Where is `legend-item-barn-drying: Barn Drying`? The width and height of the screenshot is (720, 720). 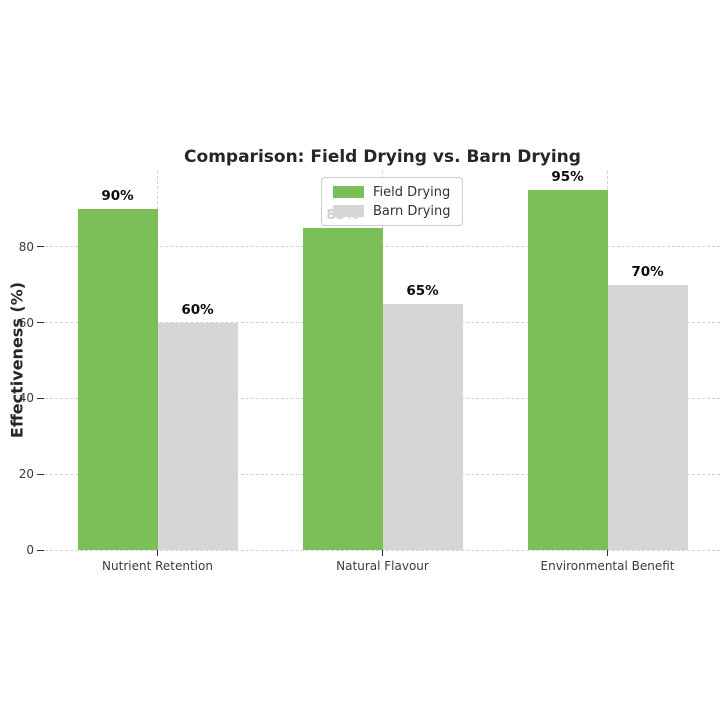 legend-item-barn-drying: Barn Drying is located at coordinates (392, 211).